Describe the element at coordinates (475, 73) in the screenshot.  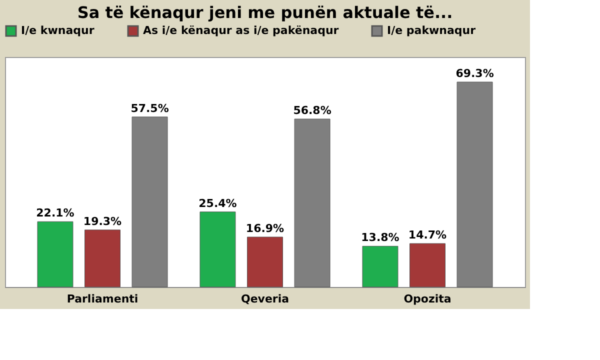
I see `data-label: 69.3%` at that location.